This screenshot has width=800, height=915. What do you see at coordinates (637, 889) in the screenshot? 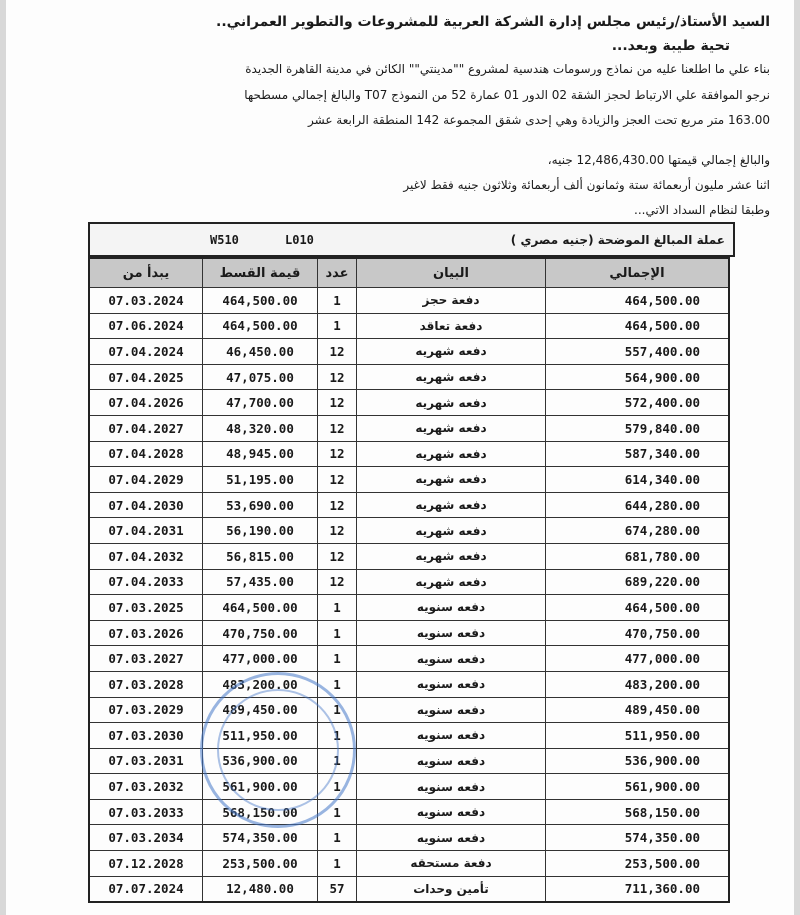
I see `cell-total: 711,360.00` at bounding box center [637, 889].